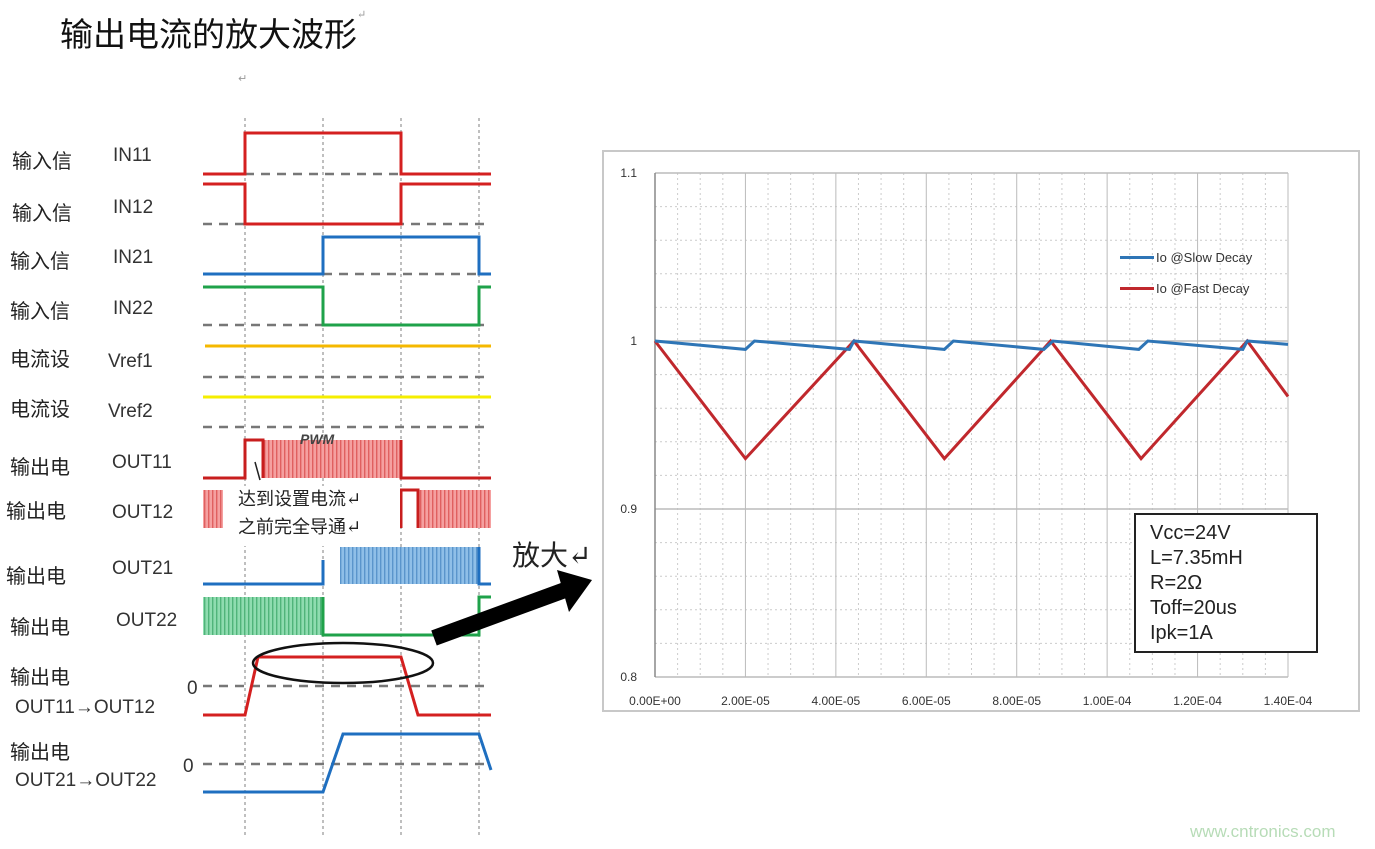 Image resolution: width=1375 pixels, height=849 pixels. What do you see at coordinates (1288, 701) in the screenshot?
I see `x-tick-label: 1.40E-04` at bounding box center [1288, 701].